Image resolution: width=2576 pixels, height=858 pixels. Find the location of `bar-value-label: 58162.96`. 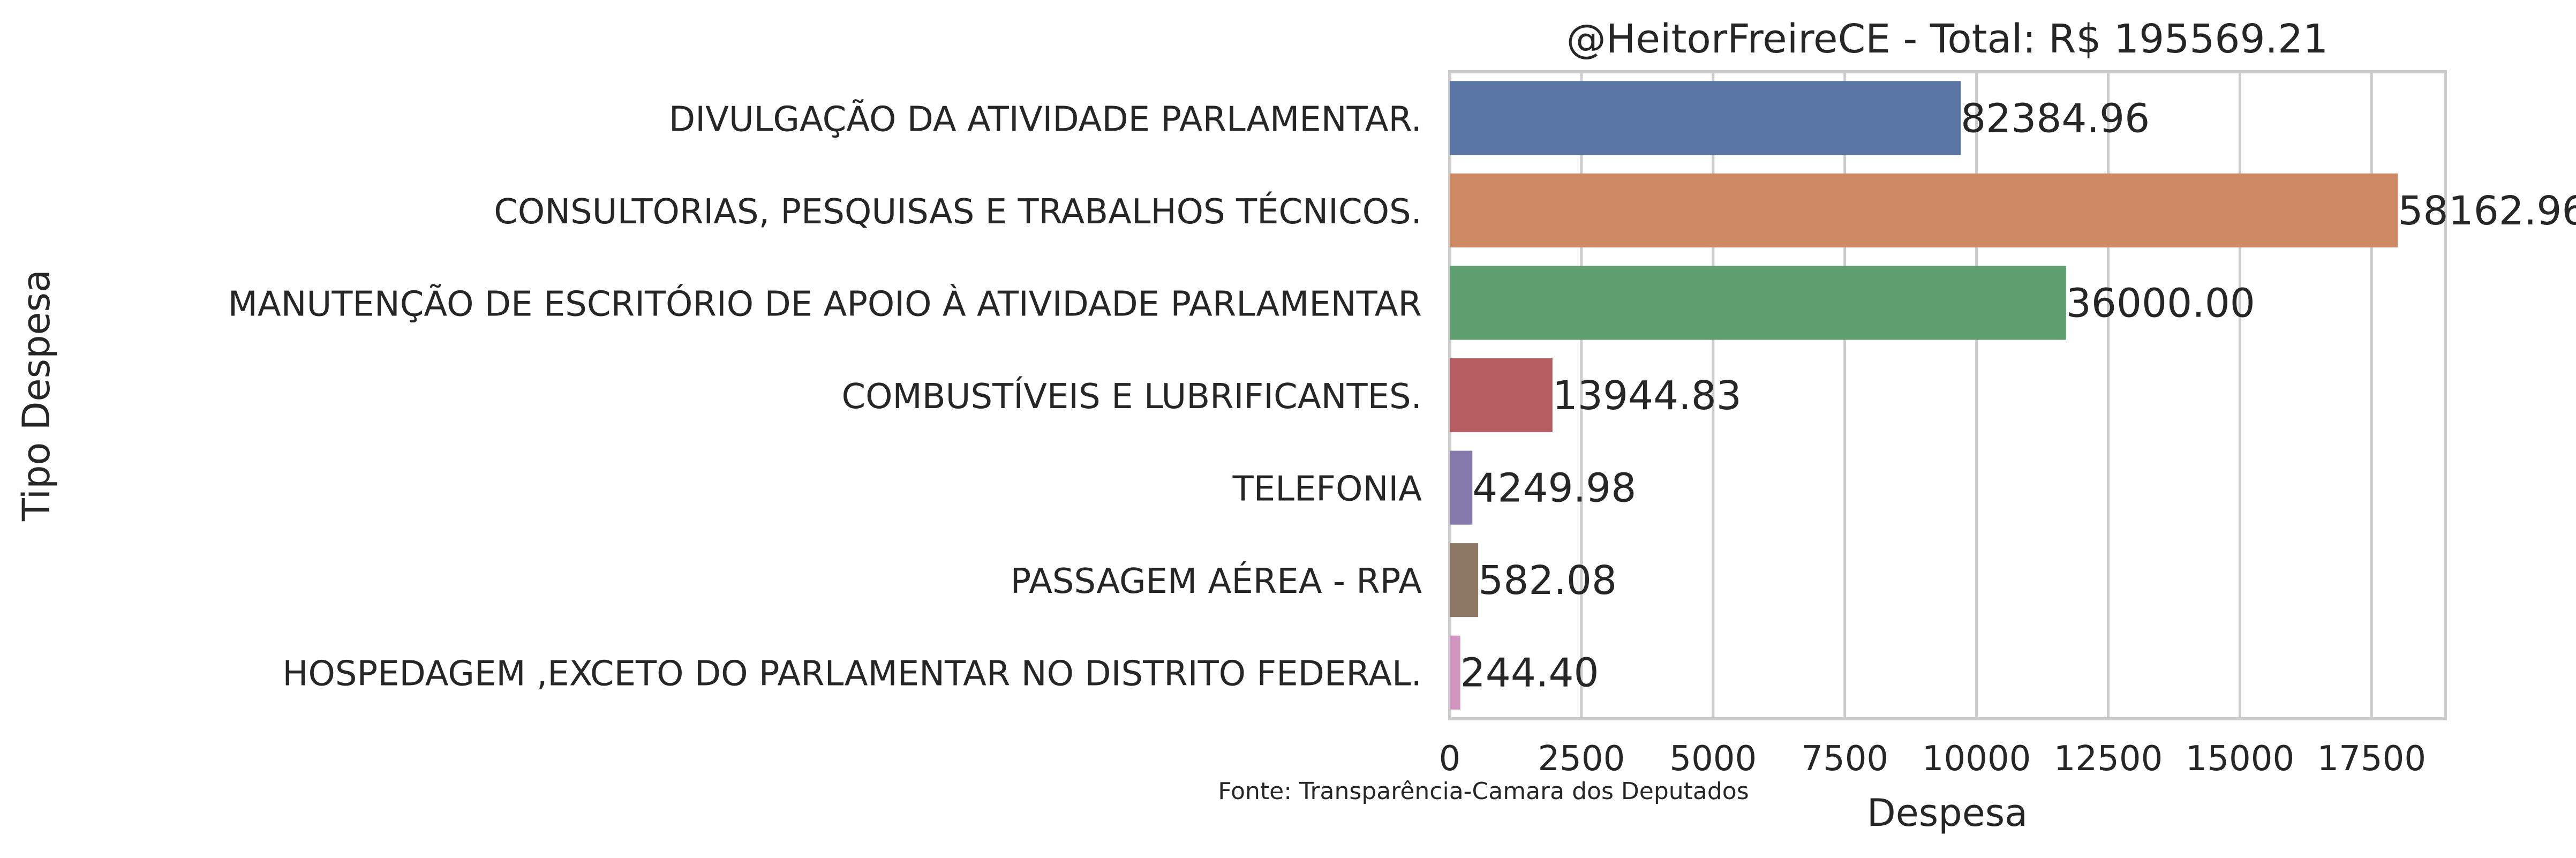

bar-value-label: 58162.96 is located at coordinates (2487, 211).